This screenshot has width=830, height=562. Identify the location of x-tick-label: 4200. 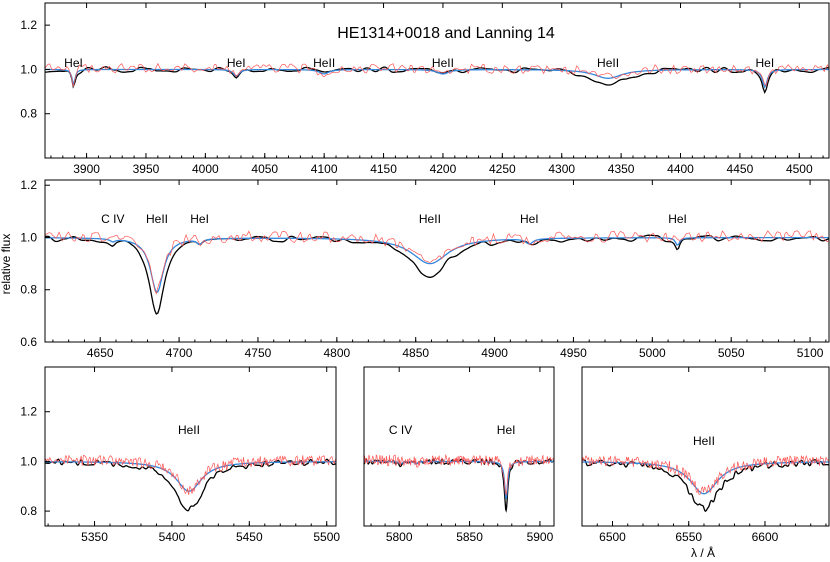
(443, 169).